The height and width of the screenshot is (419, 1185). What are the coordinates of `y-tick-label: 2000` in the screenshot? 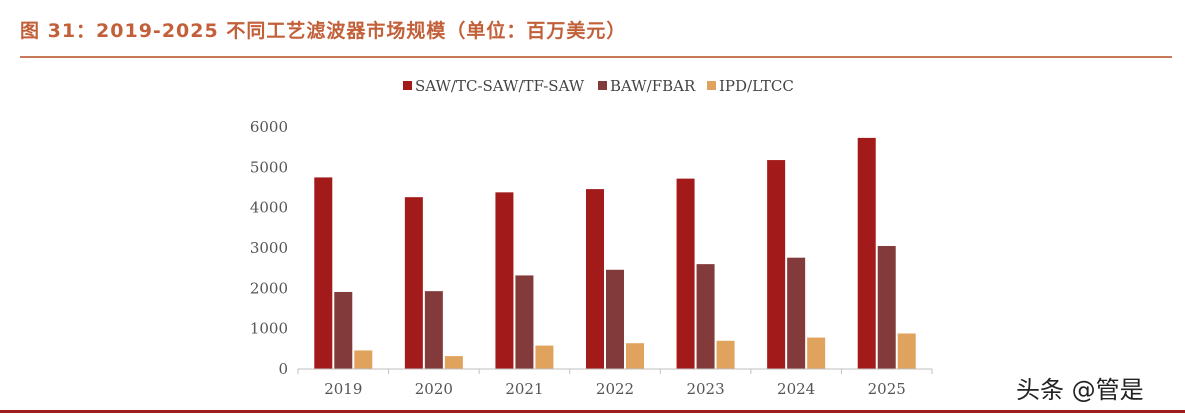 It's located at (269, 288).